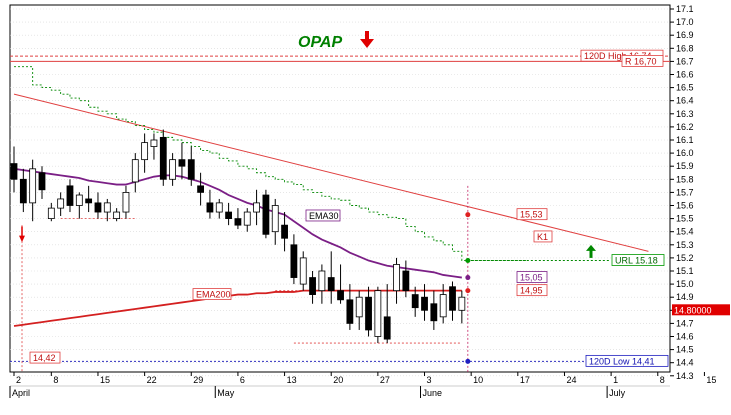 The height and width of the screenshot is (415, 731). I want to click on x-tick-label: 15, so click(105, 380).